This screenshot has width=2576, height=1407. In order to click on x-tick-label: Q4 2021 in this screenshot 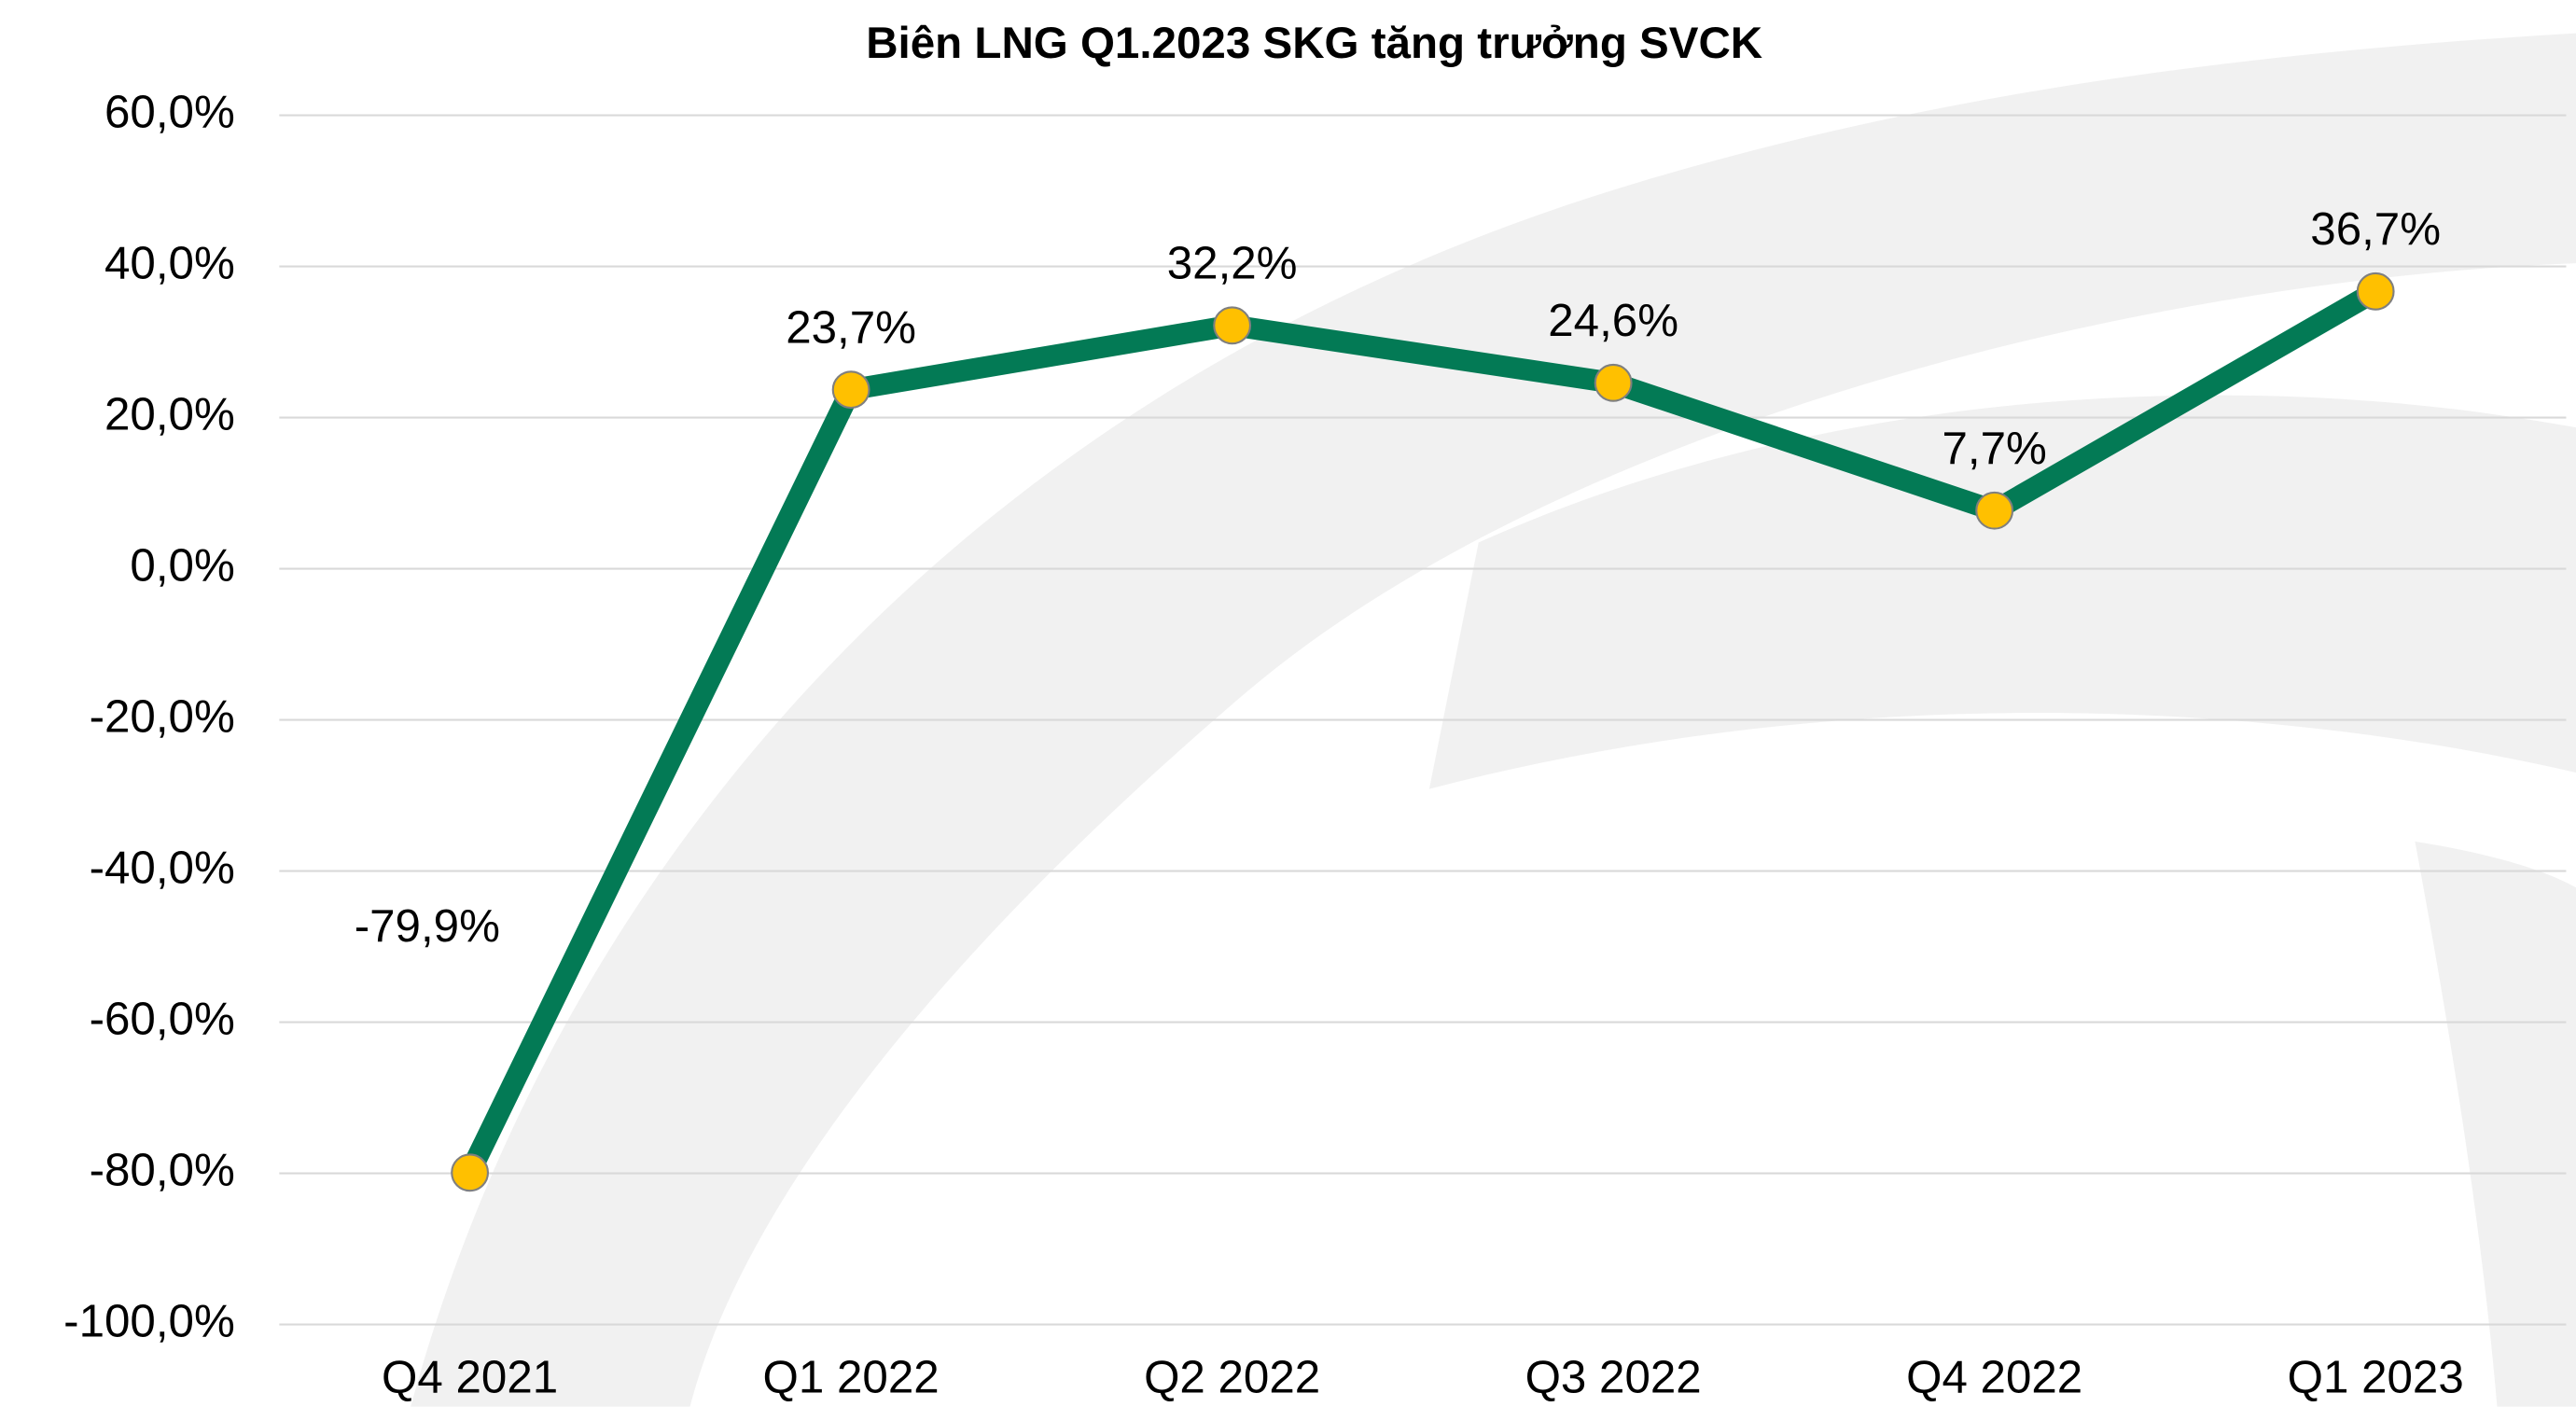, I will do `click(470, 1376)`.